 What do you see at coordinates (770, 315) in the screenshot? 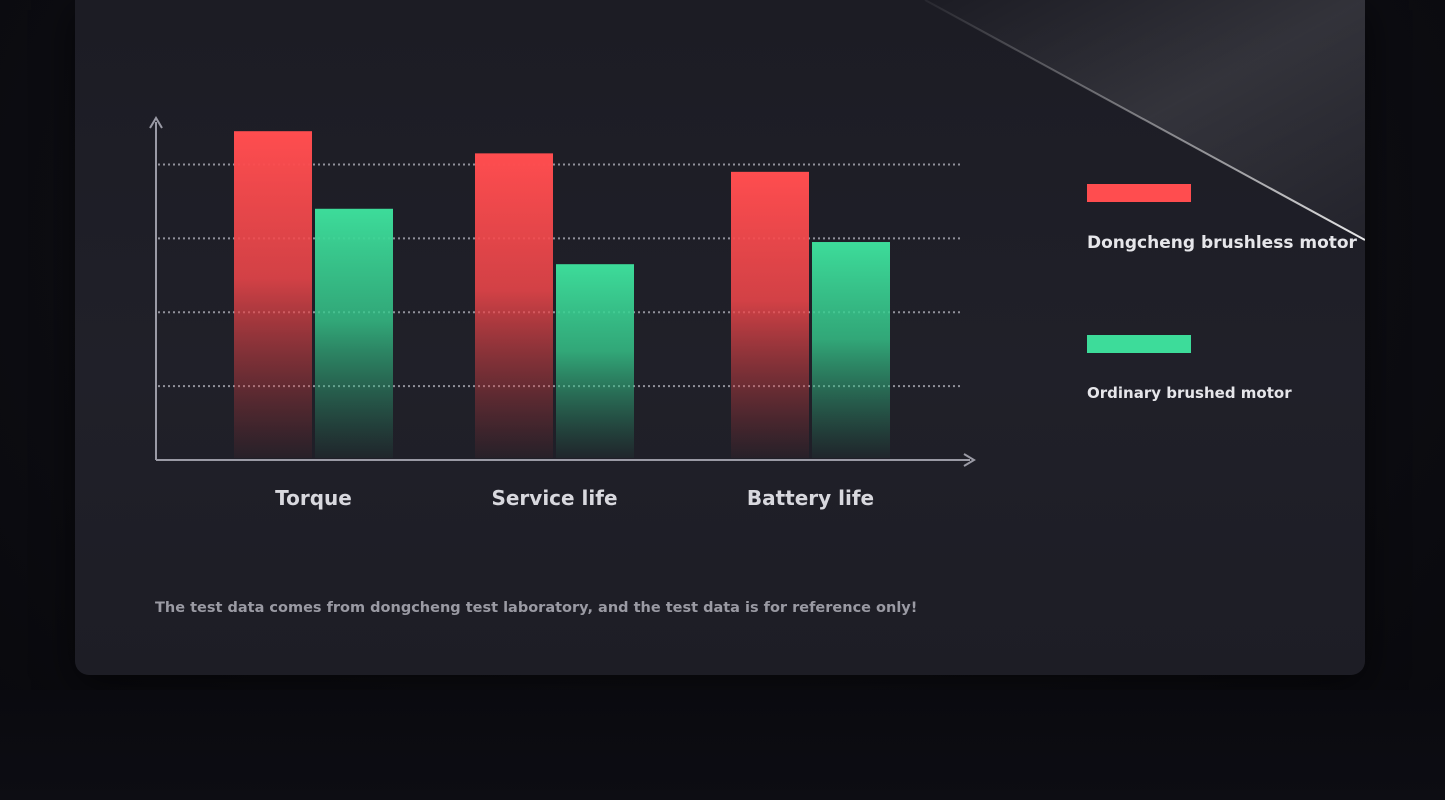
I see `bar-brushless-battery-life` at bounding box center [770, 315].